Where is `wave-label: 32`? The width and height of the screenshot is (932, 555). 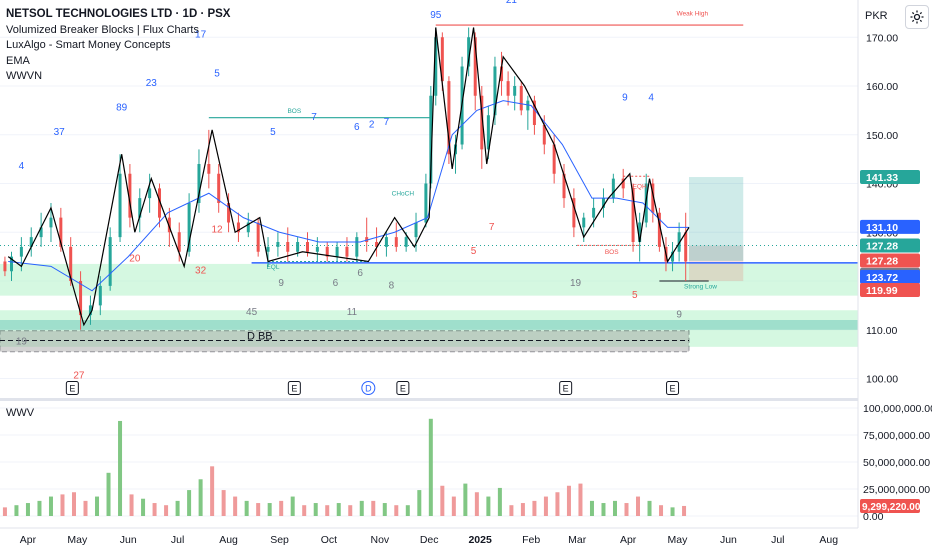
wave-label: 32 is located at coordinates (201, 271).